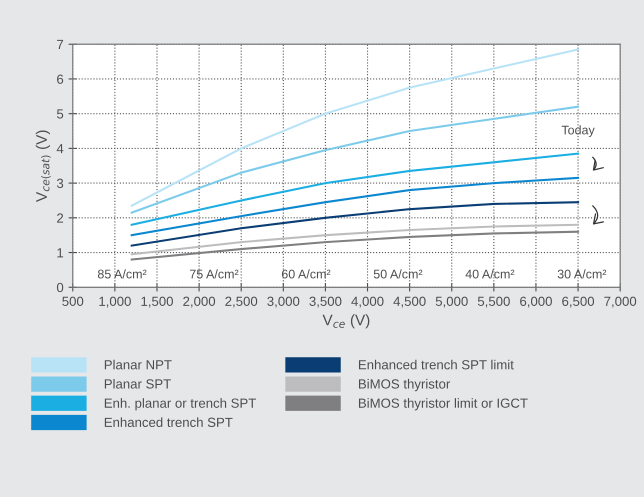  Describe the element at coordinates (620, 302) in the screenshot. I see `x-tick-label: 7,000` at that location.